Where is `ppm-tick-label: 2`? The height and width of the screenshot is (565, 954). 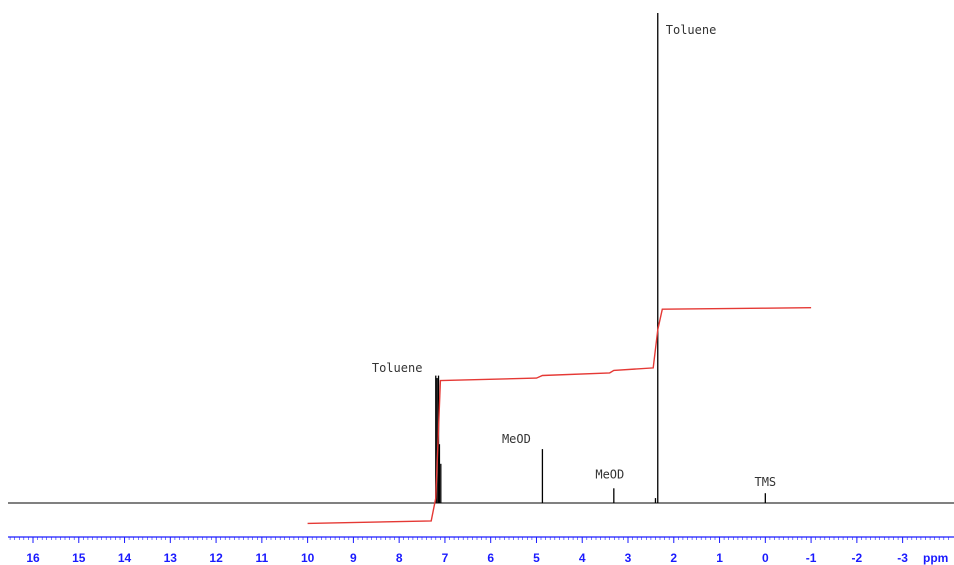
ppm-tick-label: 2 is located at coordinates (673, 558).